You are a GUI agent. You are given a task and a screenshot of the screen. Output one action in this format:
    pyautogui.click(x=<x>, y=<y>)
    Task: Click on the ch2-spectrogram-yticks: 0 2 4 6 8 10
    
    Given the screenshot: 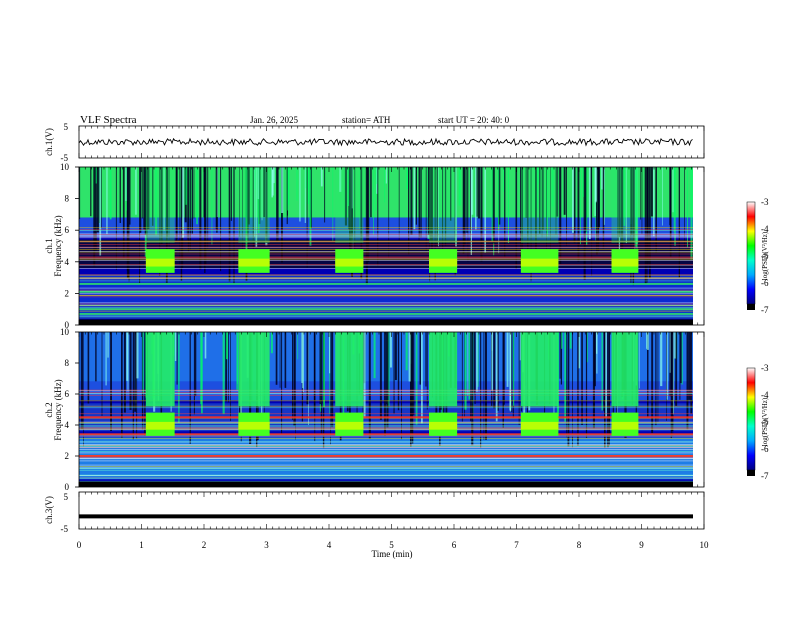 What is the action you would take?
    pyautogui.click(x=69, y=409)
    